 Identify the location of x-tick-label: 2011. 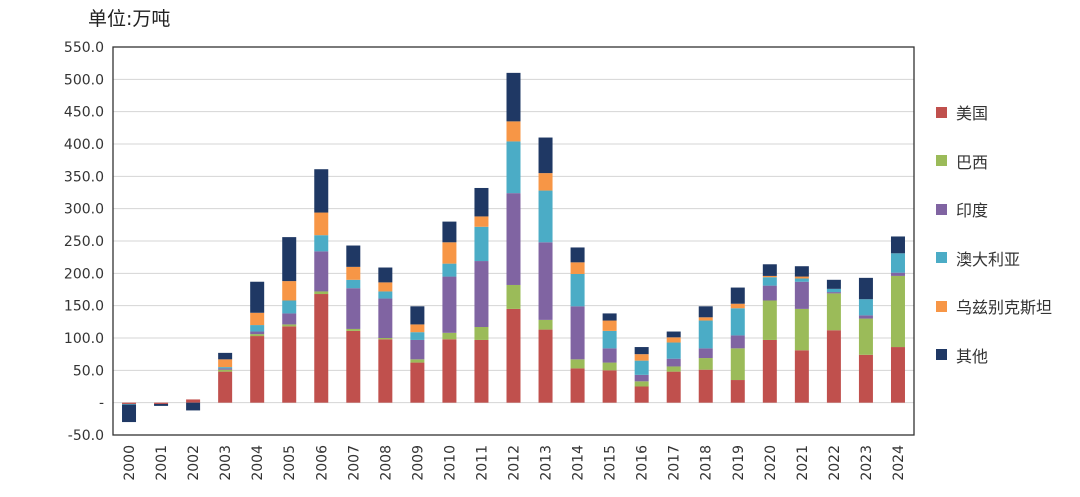
(482, 463).